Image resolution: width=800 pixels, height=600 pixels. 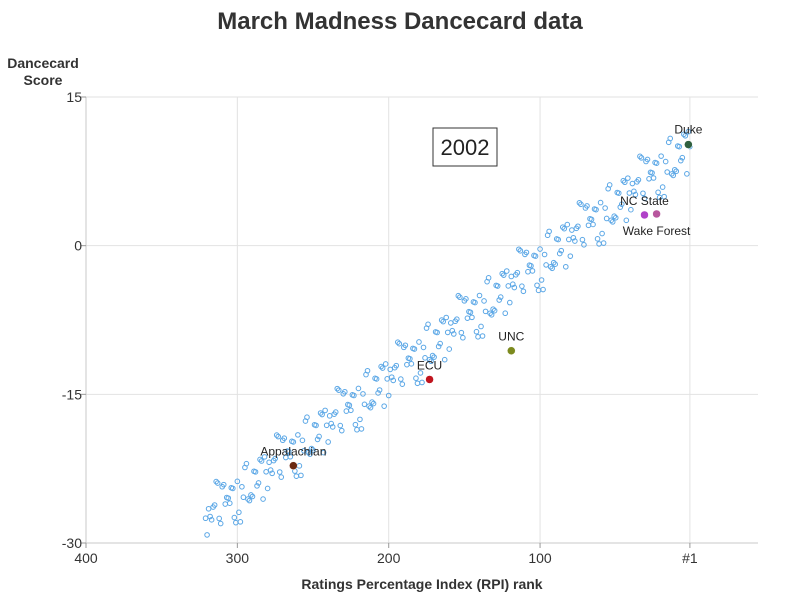 What do you see at coordinates (400, 21) in the screenshot?
I see `chart-title: March Madness Dancecard data` at bounding box center [400, 21].